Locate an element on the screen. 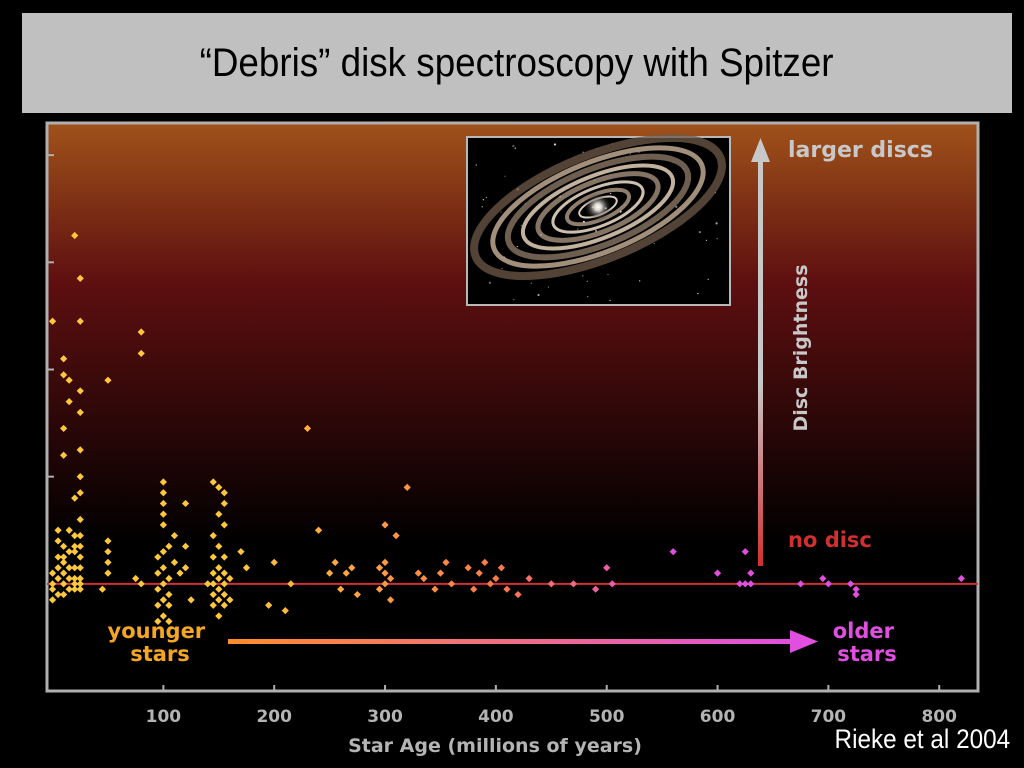  slide-title: “Debris” disk spectroscopy with Spitzer is located at coordinates (517, 62).